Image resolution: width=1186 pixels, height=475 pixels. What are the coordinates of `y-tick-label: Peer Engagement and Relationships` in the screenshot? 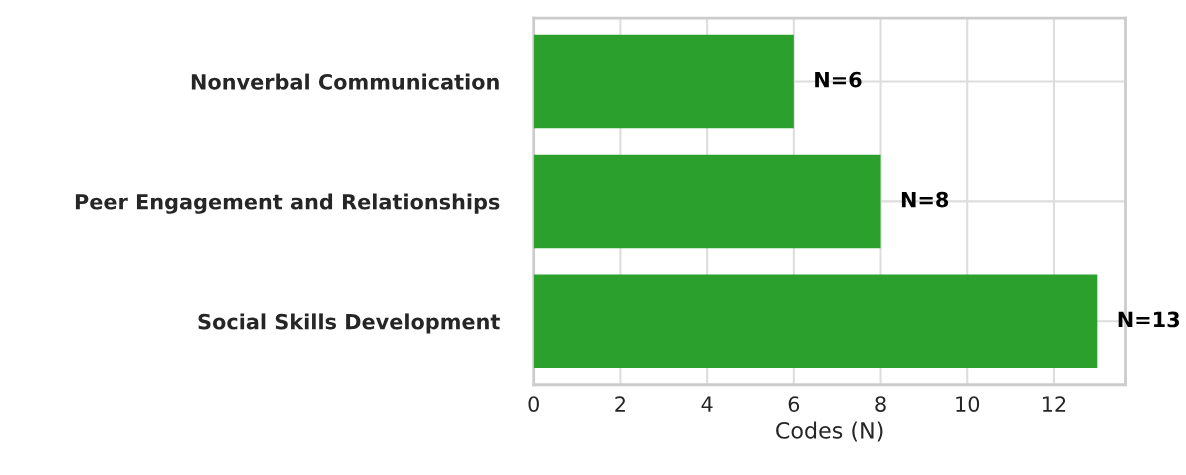 It's located at (287, 203).